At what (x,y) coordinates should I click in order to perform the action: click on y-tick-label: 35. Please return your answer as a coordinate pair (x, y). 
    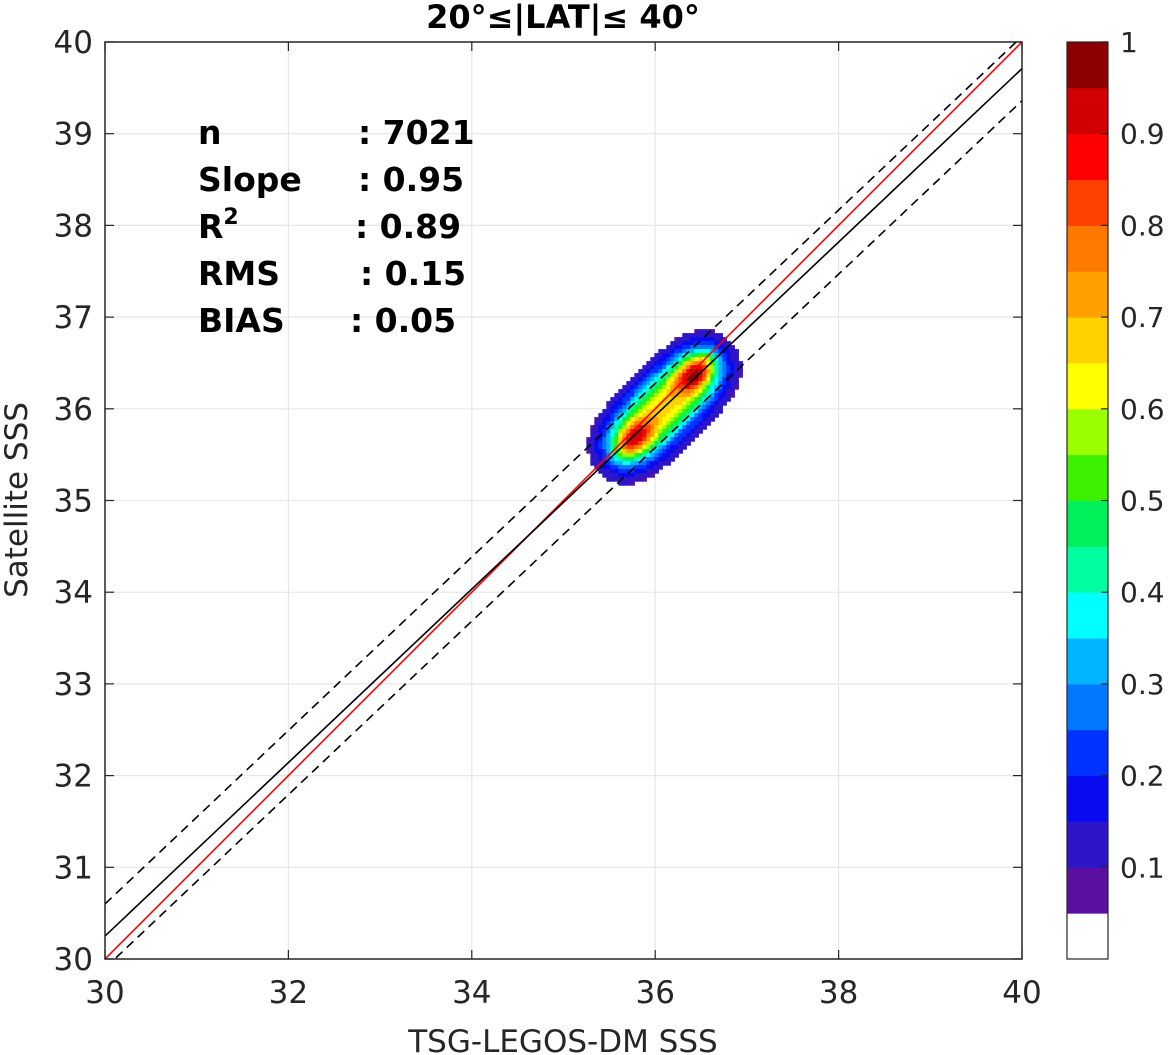
    Looking at the image, I should click on (73, 502).